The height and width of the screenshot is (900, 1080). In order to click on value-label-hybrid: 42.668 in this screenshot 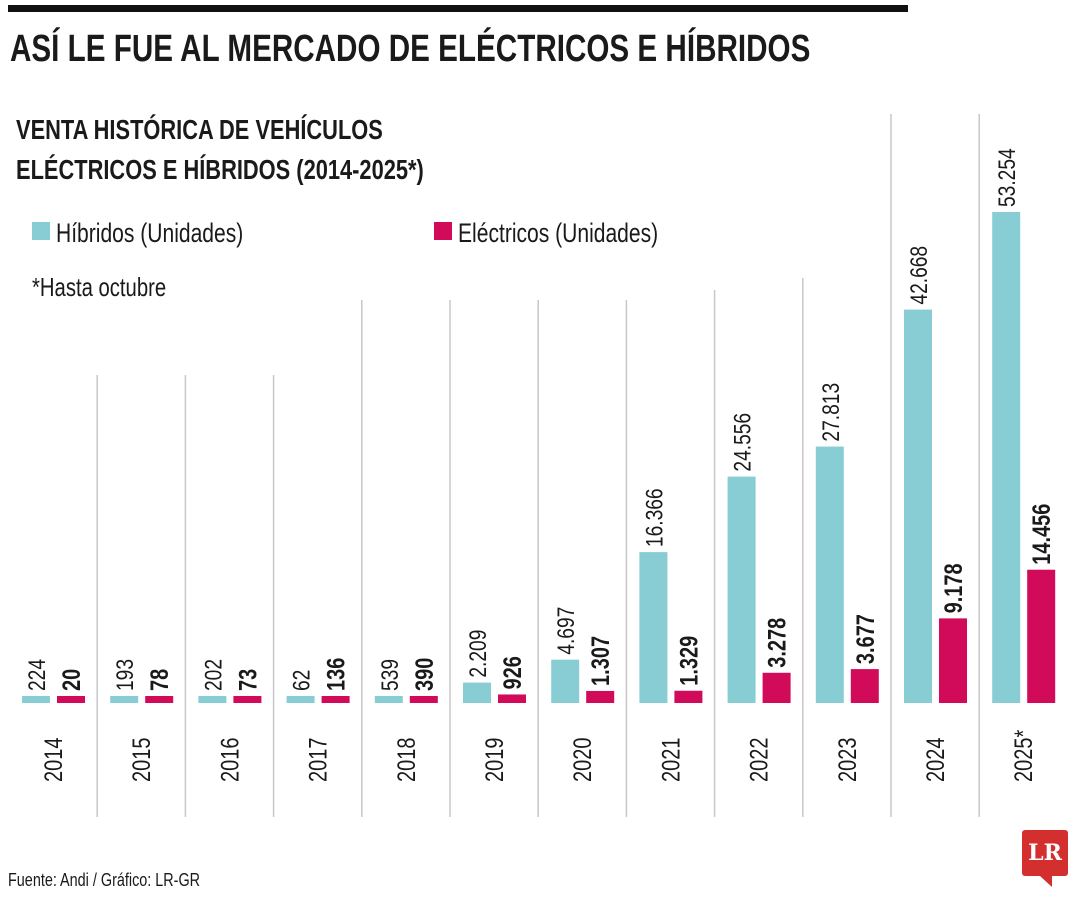, I will do `click(919, 275)`.